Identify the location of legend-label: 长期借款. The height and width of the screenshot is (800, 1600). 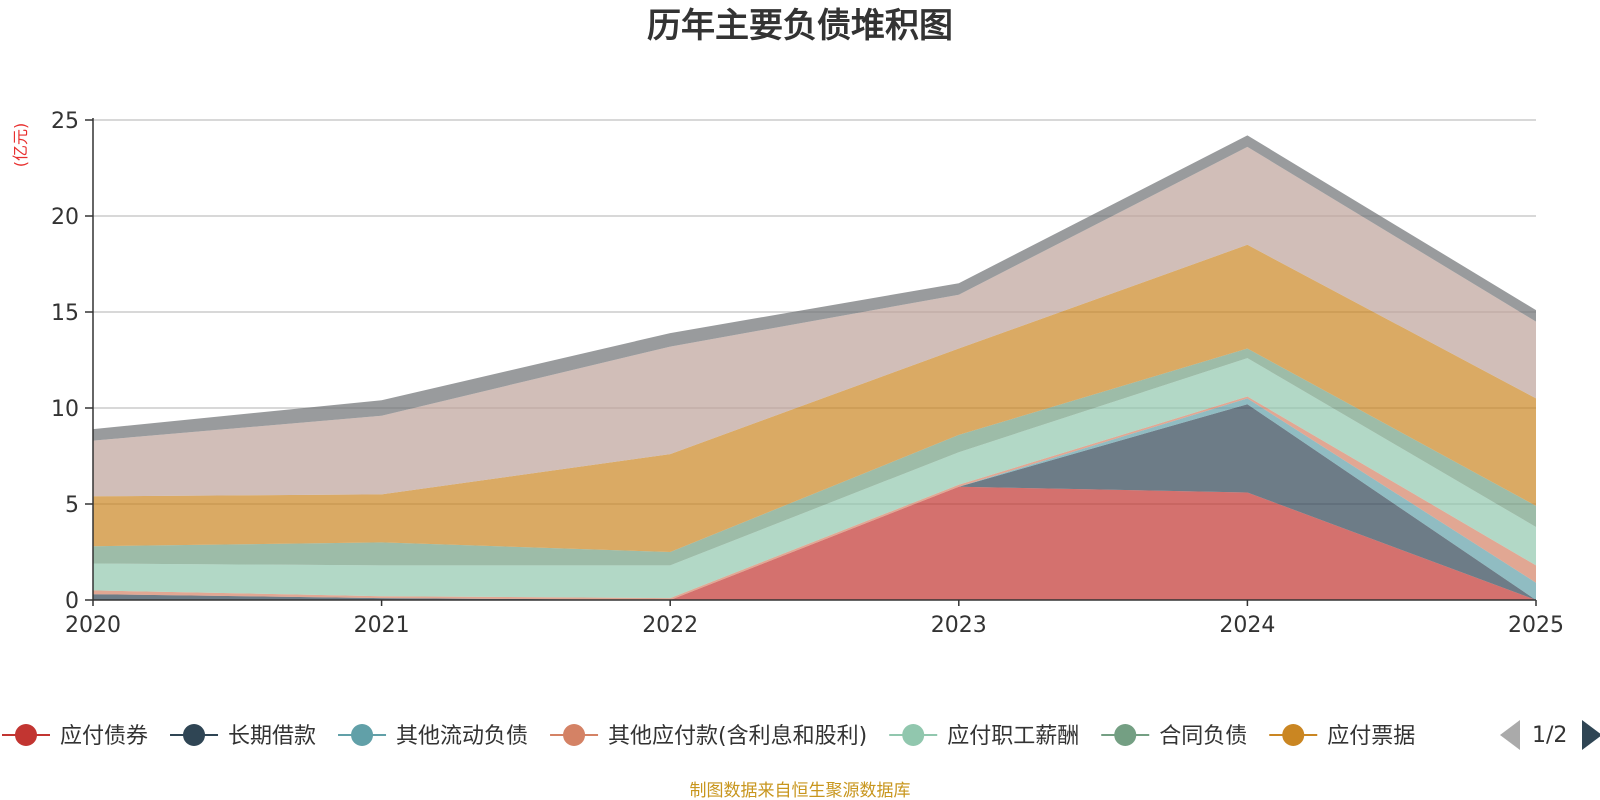
(272, 736).